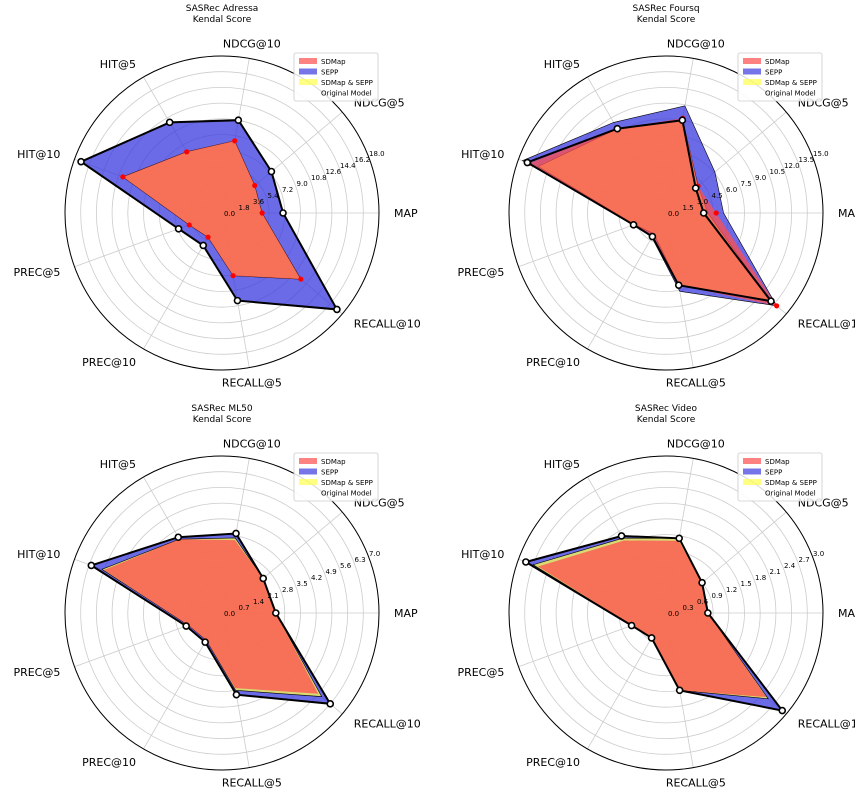 The width and height of the screenshot is (855, 798). What do you see at coordinates (665, 9) in the screenshot?
I see `chart-title: SASRec Foursq` at bounding box center [665, 9].